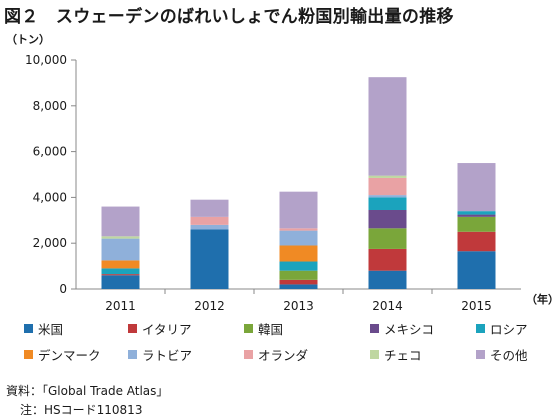 This screenshot has height=420, width=560. I want to click on y-tick-label: 0, so click(63, 289).